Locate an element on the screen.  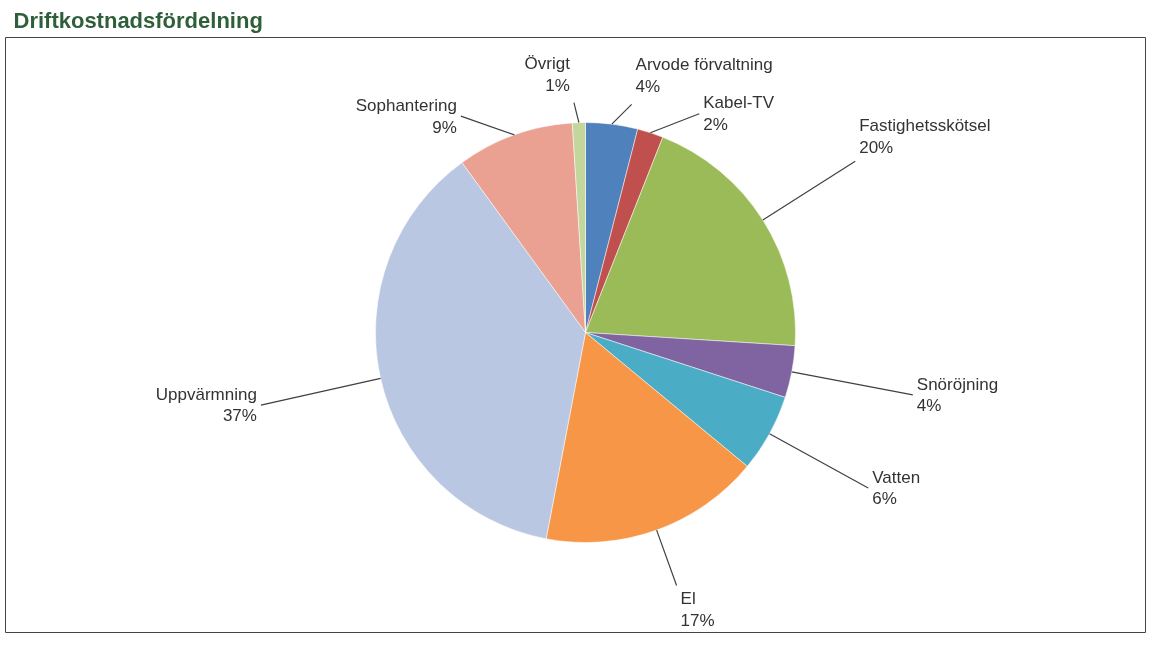
data-label: 37% is located at coordinates (239, 416).